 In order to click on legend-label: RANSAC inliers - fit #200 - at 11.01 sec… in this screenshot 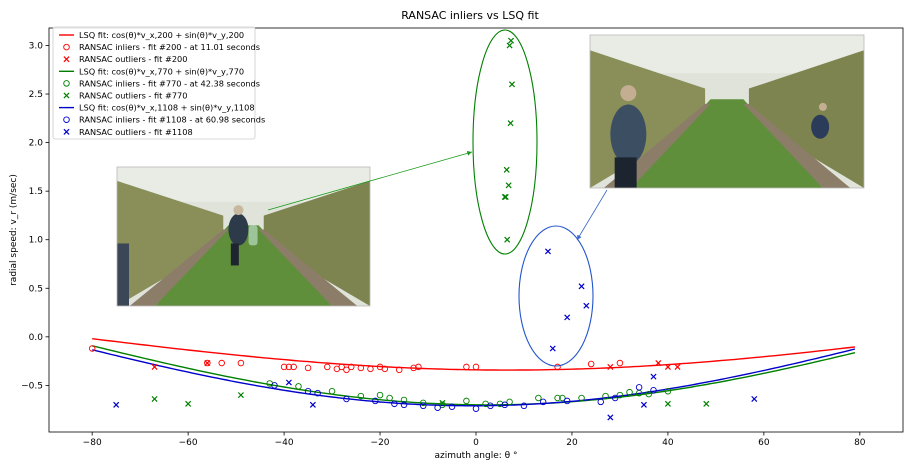, I will do `click(169, 47)`.